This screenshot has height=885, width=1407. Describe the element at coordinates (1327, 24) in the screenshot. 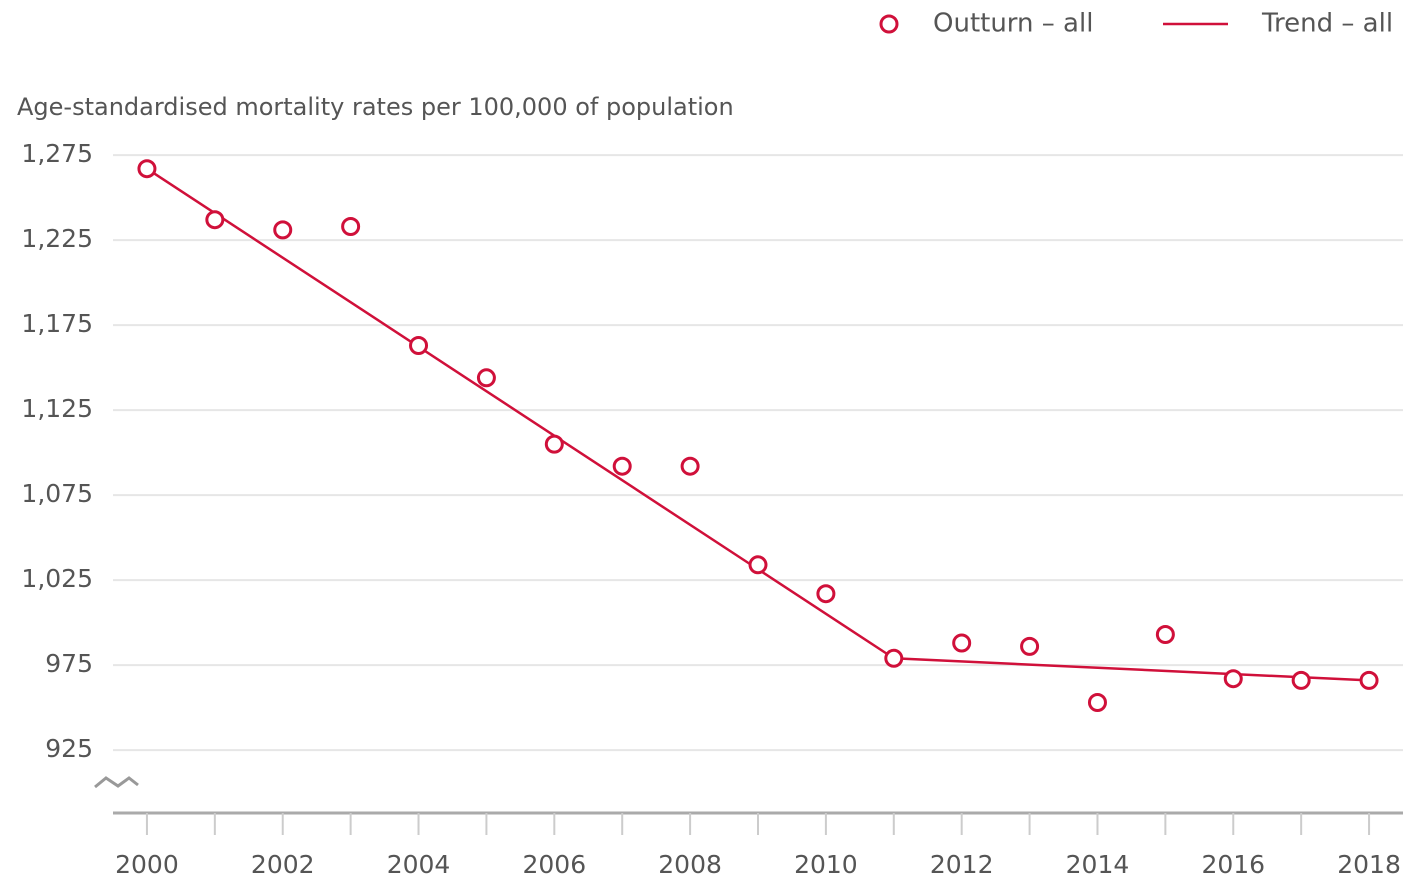

I see `legend-label: Trend – all` at that location.